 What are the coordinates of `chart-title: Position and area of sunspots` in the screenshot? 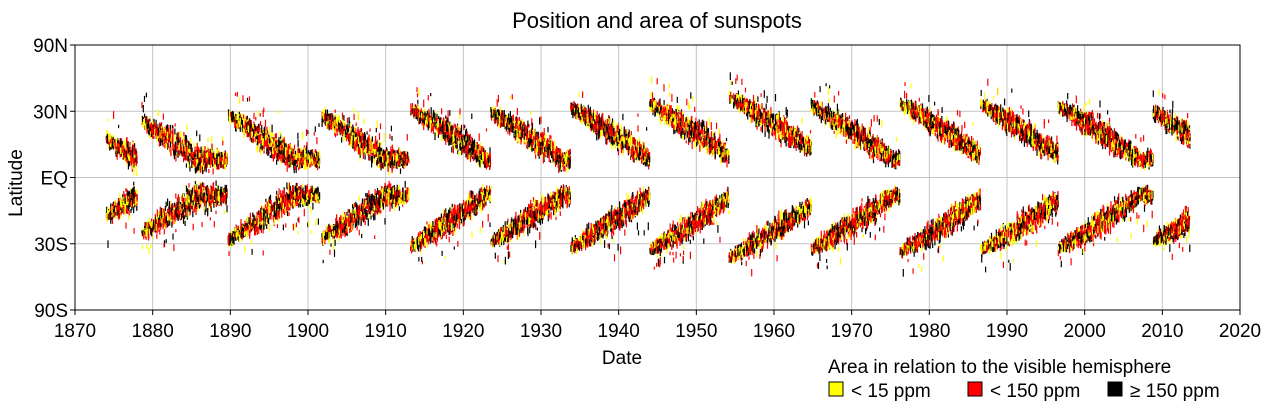 It's located at (657, 20).